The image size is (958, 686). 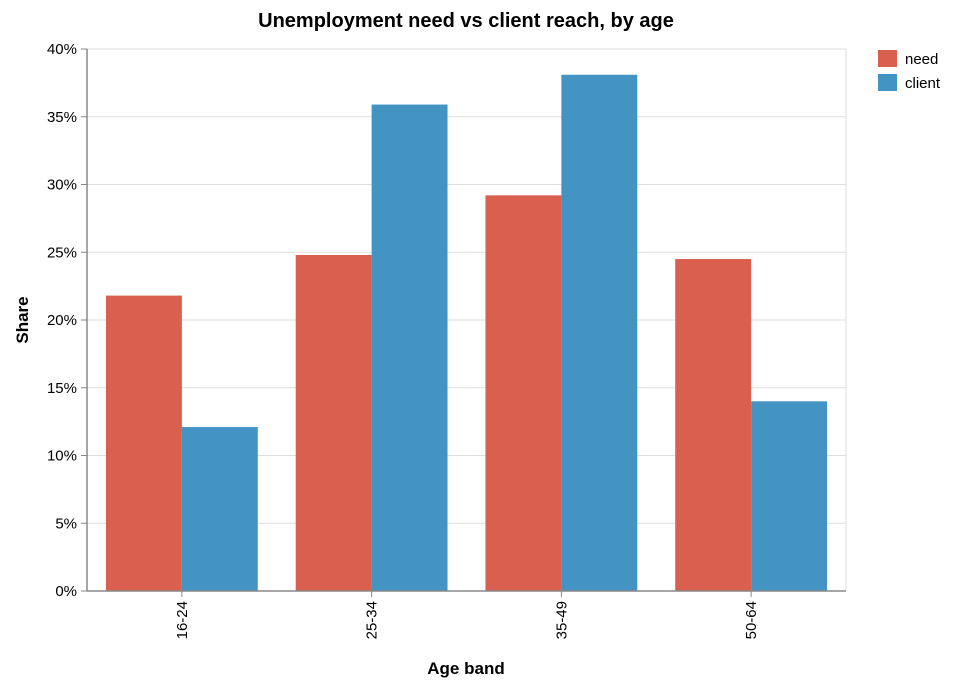 What do you see at coordinates (561, 620) in the screenshot?
I see `x-tick-label: 35-49` at bounding box center [561, 620].